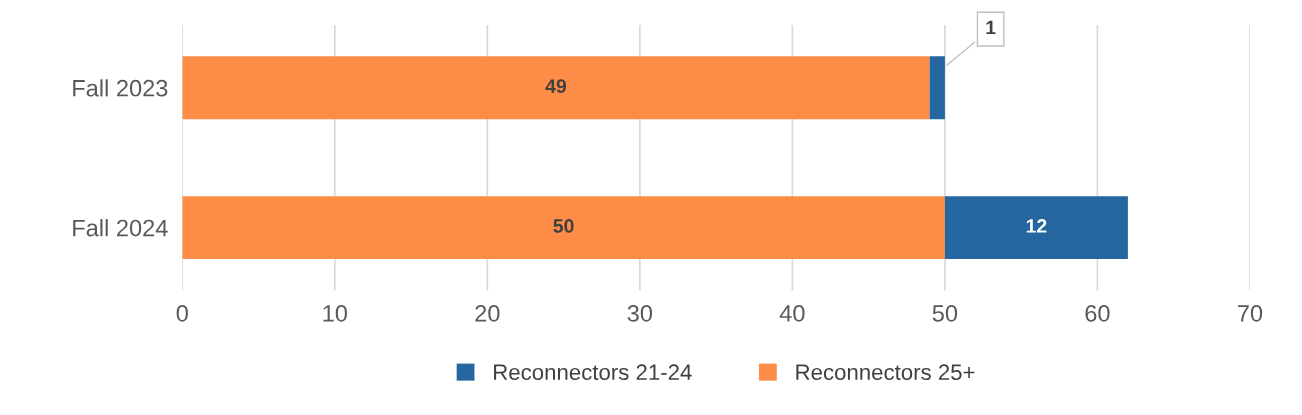  Describe the element at coordinates (593, 372) in the screenshot. I see `legend-label: Reconnectors 21-24` at that location.